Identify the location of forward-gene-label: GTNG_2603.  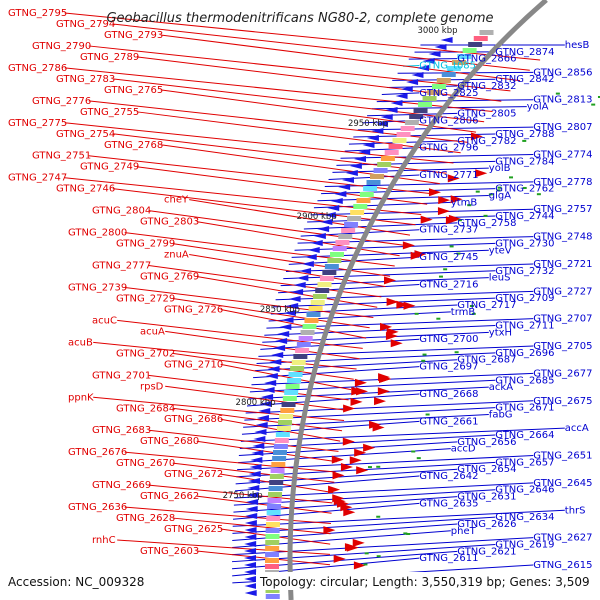
(169, 551).